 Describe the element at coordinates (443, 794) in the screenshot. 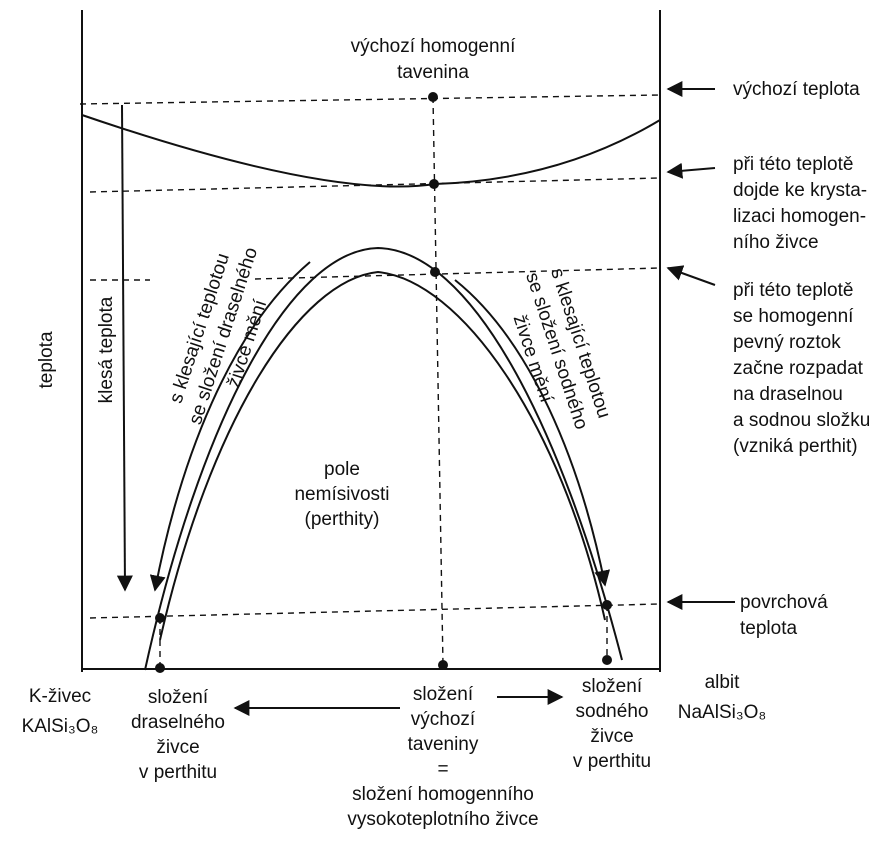

I see `label-line: složení homogenního` at that location.